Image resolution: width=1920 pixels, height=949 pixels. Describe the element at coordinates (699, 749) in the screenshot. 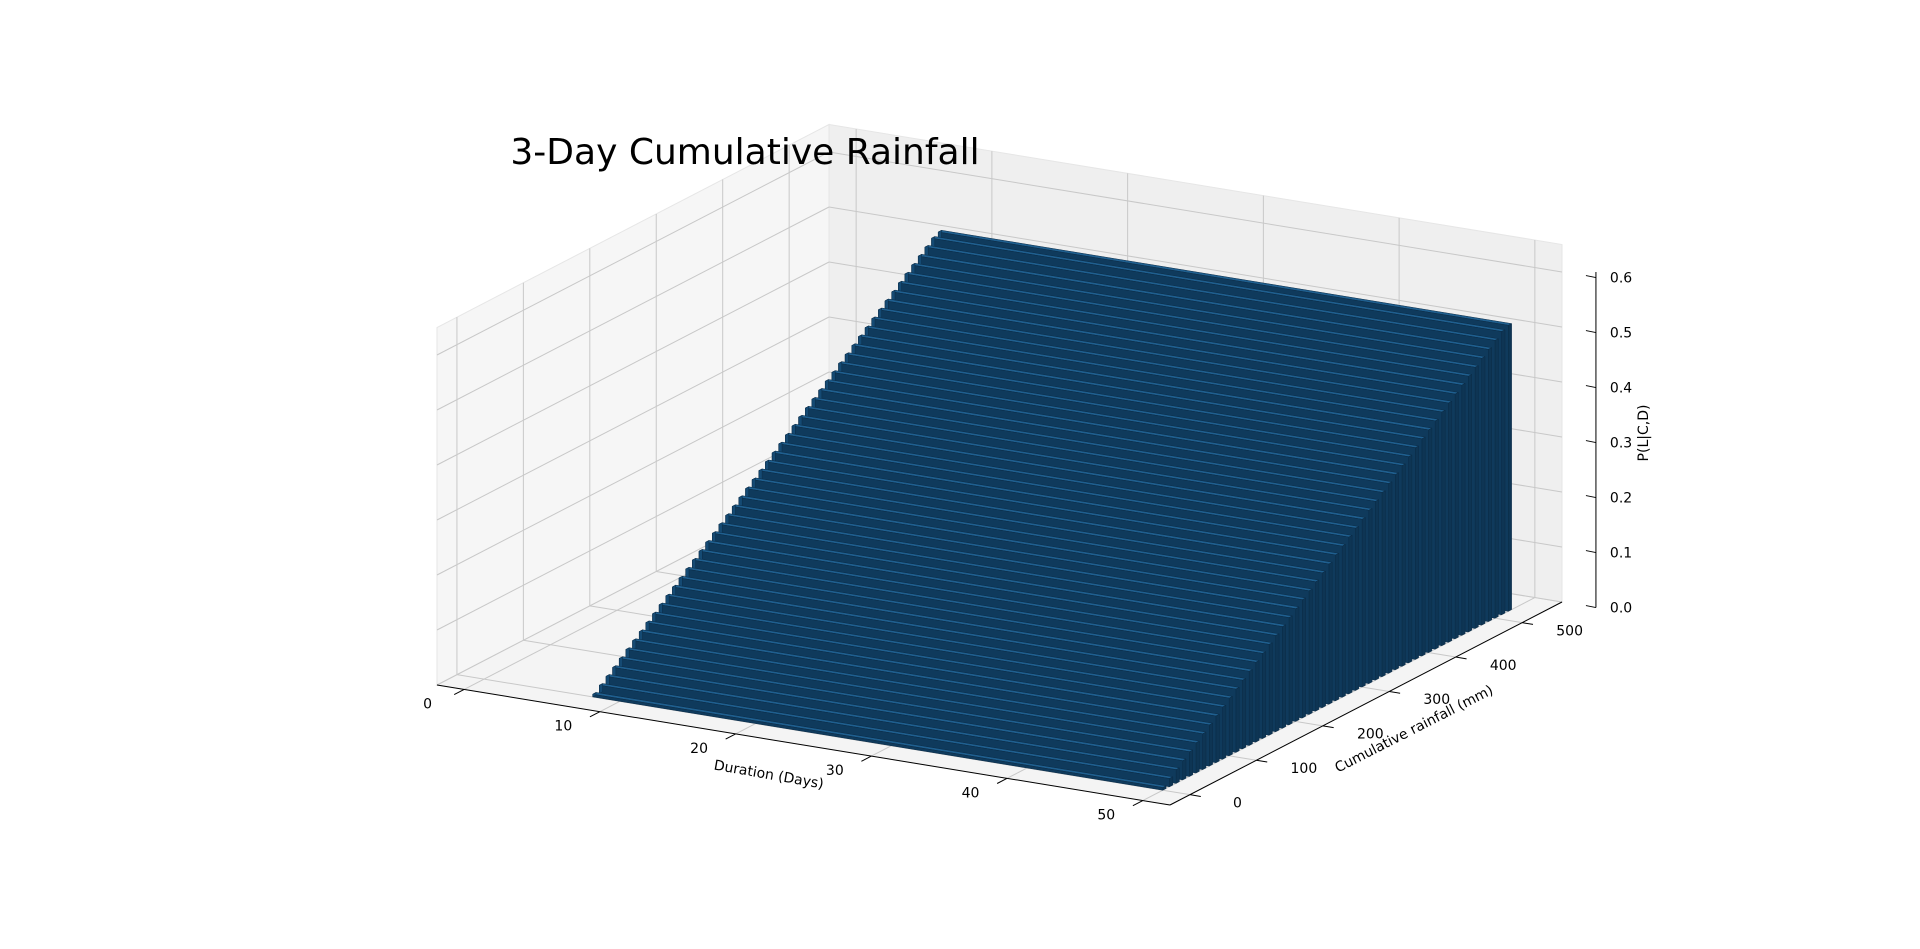

I see `x-tick-label: 20` at that location.